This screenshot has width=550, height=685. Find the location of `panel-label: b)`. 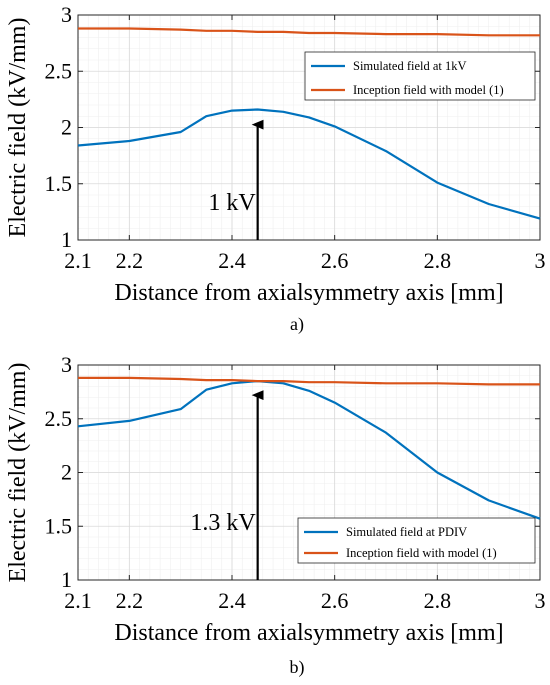

panel-label: b) is located at coordinates (297, 667).